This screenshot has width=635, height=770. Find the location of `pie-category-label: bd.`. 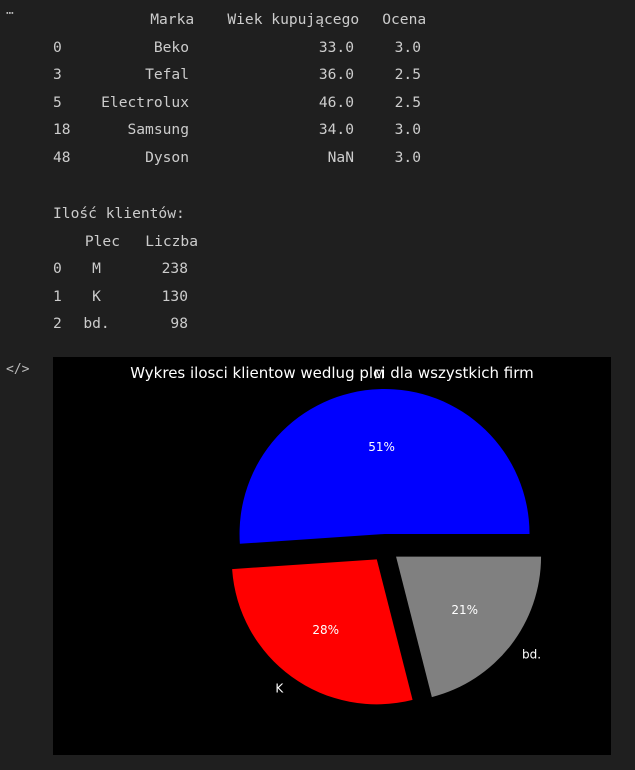

pie-category-label: bd. is located at coordinates (531, 654).